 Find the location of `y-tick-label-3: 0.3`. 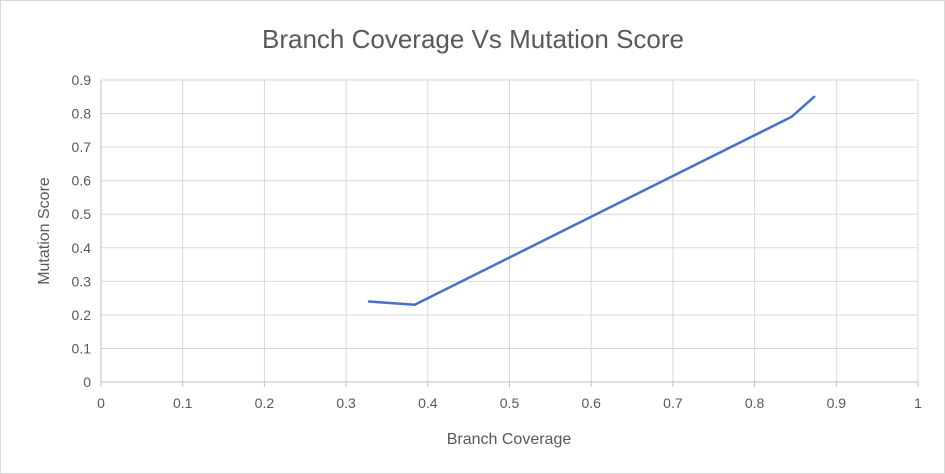

y-tick-label-3: 0.3 is located at coordinates (82, 281).